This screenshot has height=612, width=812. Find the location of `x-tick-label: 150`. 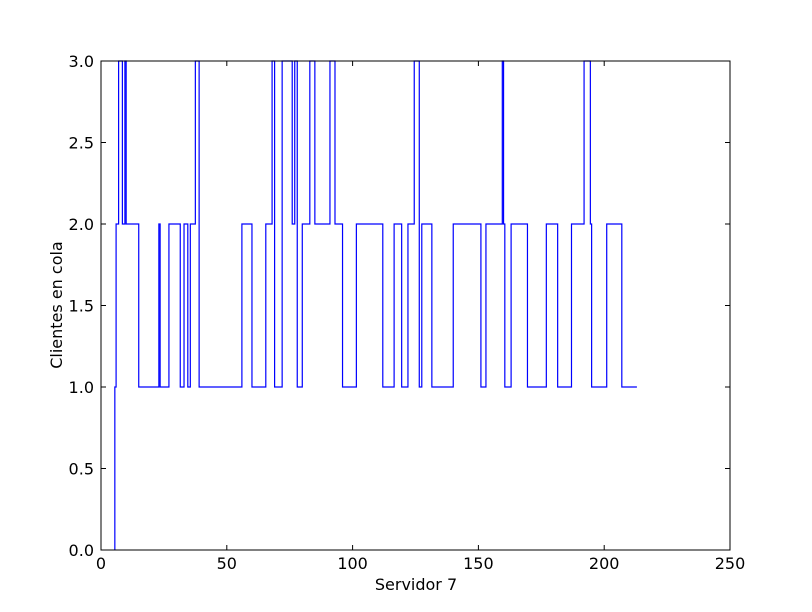

x-tick-label: 150 is located at coordinates (478, 563).